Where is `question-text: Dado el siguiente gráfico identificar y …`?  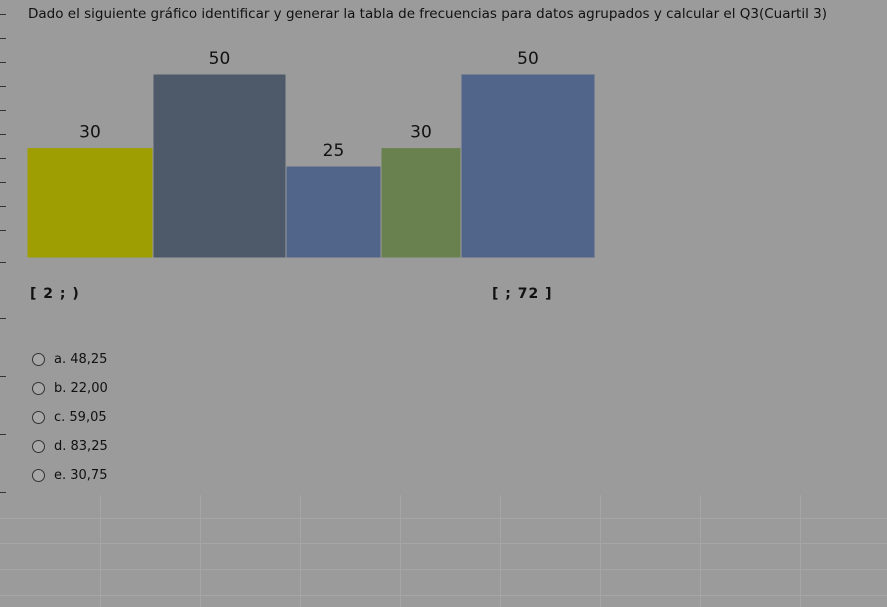
question-text: Dado el siguiente gráfico identificar y … is located at coordinates (427, 14).